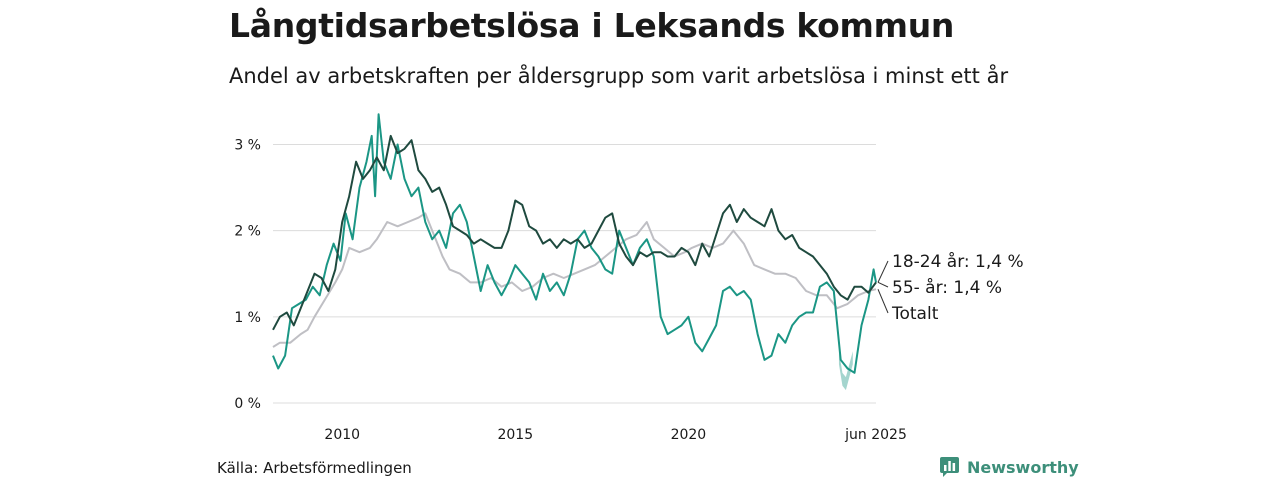  What do you see at coordinates (689, 435) in the screenshot?
I see `x-tick-label: 2020` at bounding box center [689, 435].